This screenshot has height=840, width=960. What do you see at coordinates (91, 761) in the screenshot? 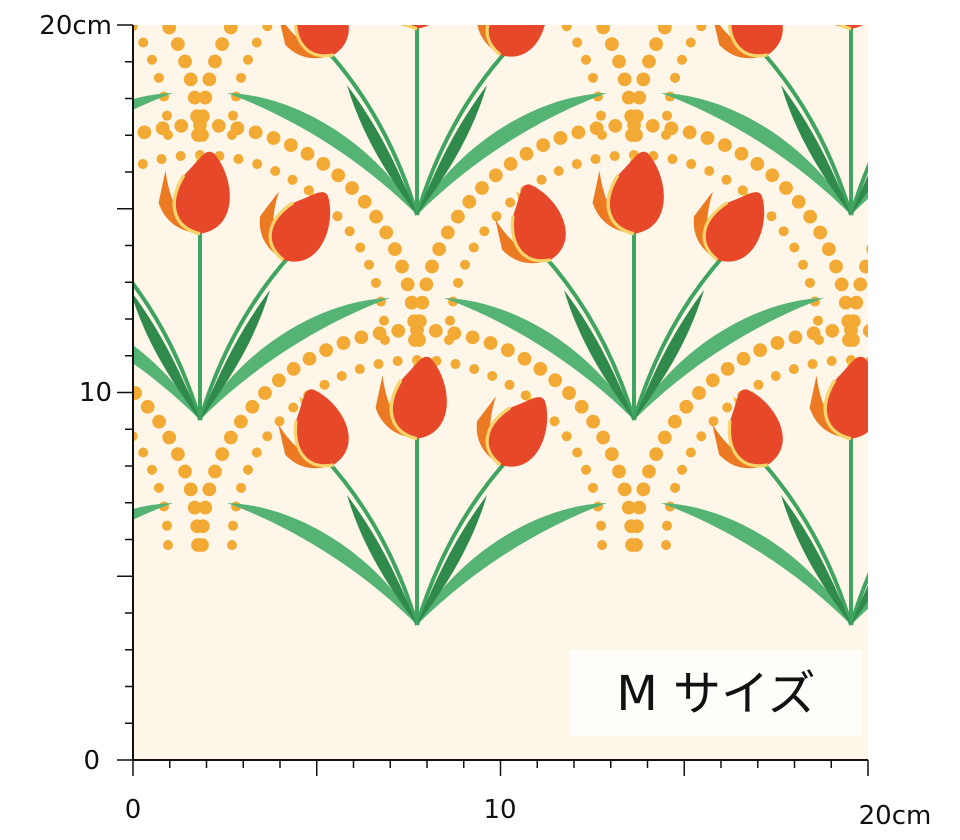
I see `y-label: 0` at bounding box center [91, 761].